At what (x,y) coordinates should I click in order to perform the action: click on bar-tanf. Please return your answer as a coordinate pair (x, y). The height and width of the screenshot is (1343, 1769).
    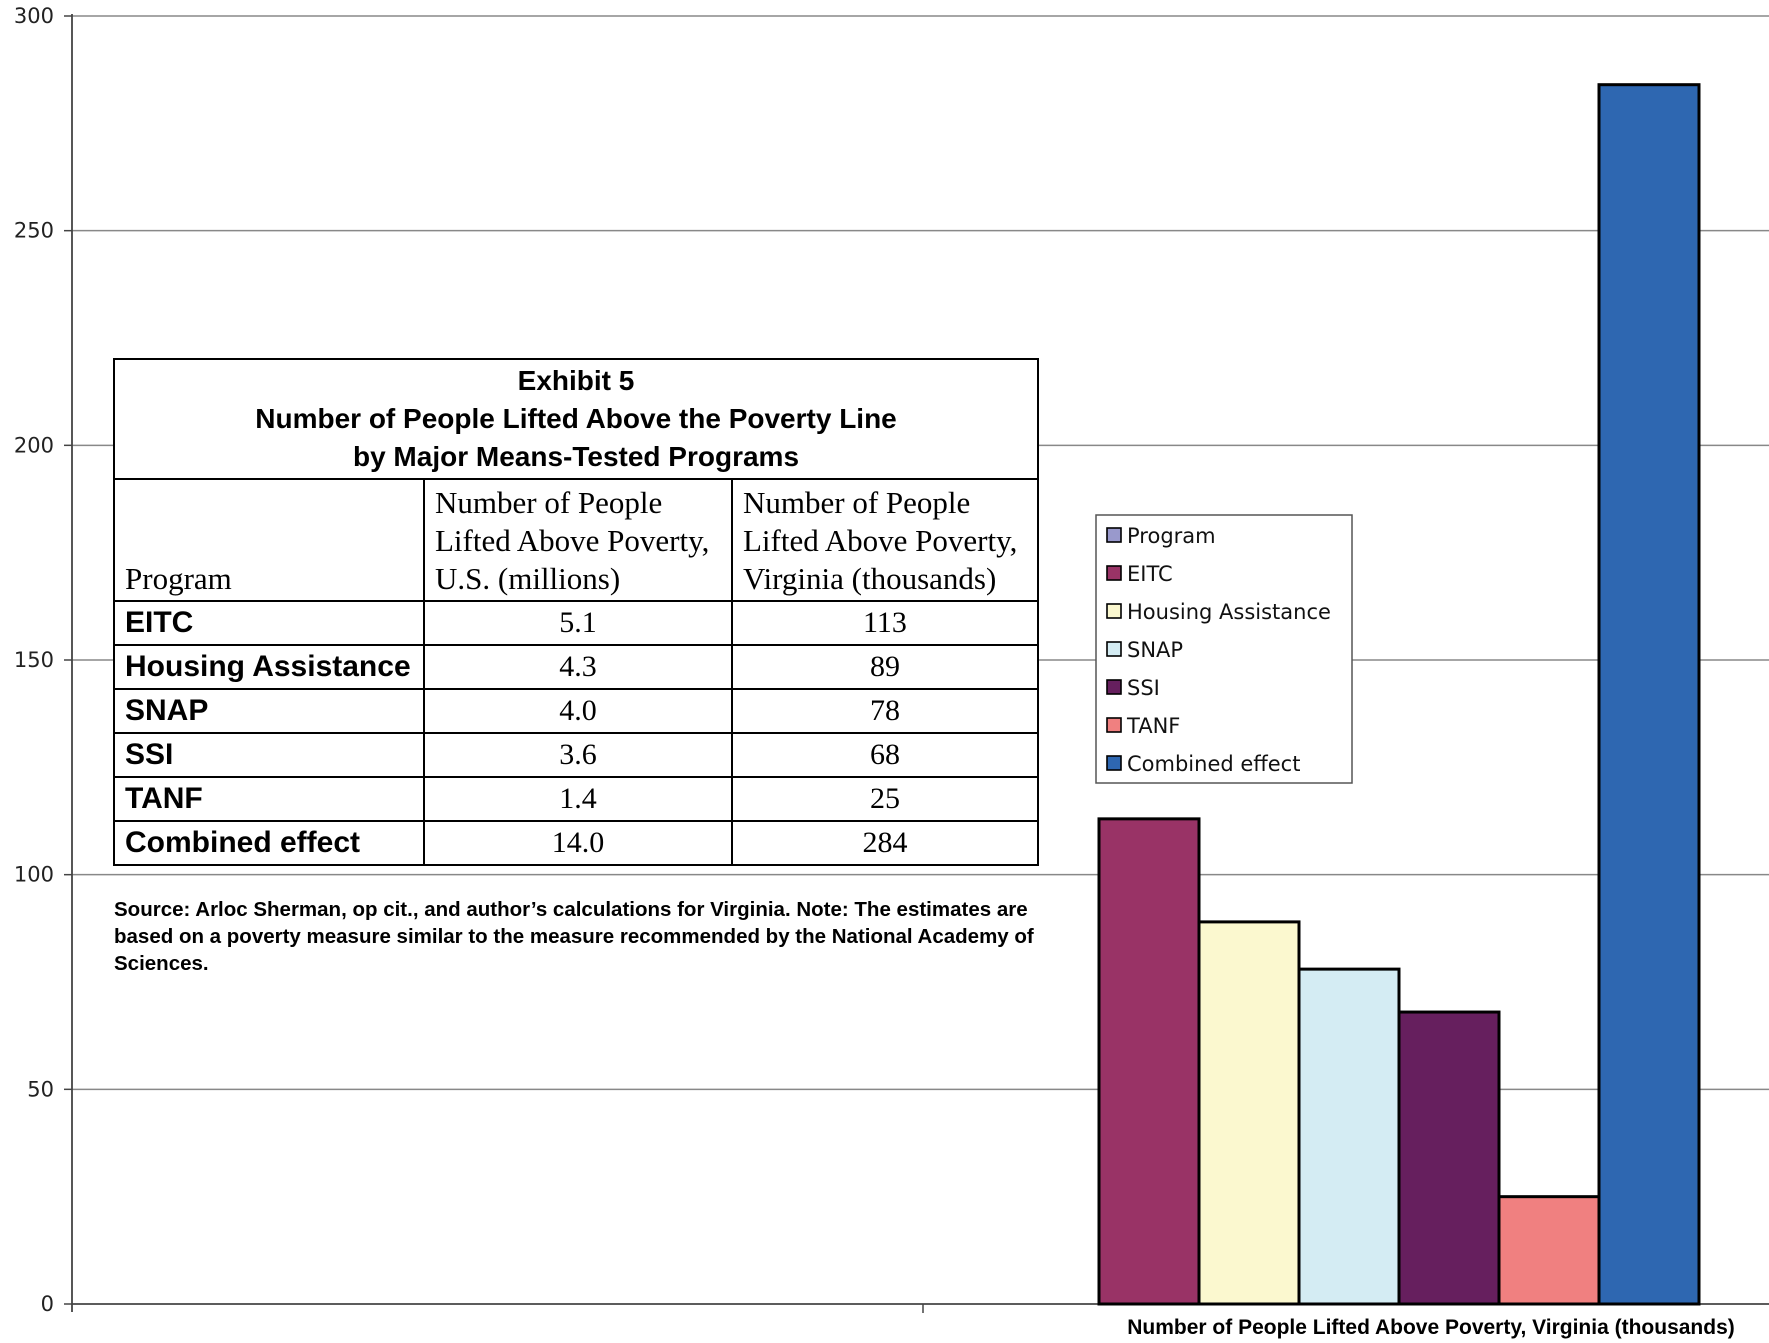
    Looking at the image, I should click on (1549, 1250).